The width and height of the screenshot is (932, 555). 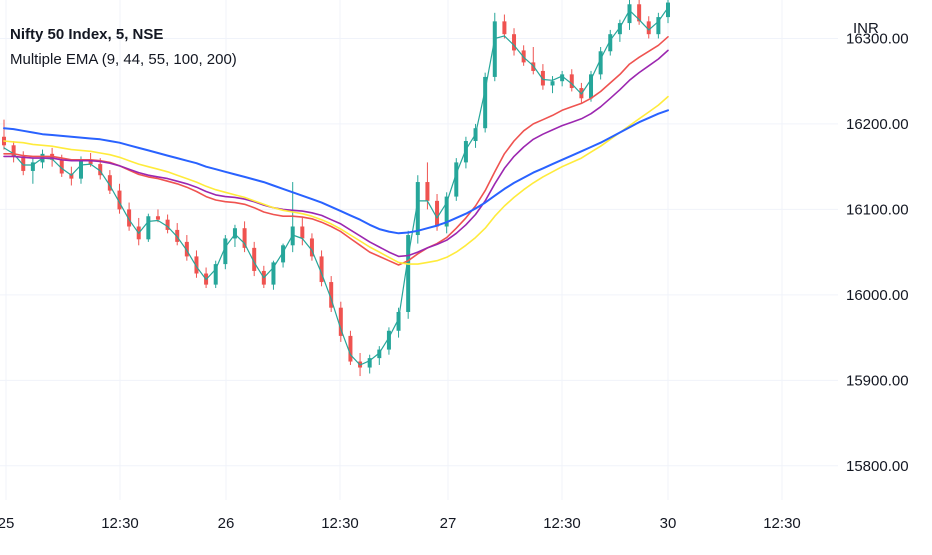 What do you see at coordinates (877, 295) in the screenshot?
I see `price-tick-label: 16000.00` at bounding box center [877, 295].